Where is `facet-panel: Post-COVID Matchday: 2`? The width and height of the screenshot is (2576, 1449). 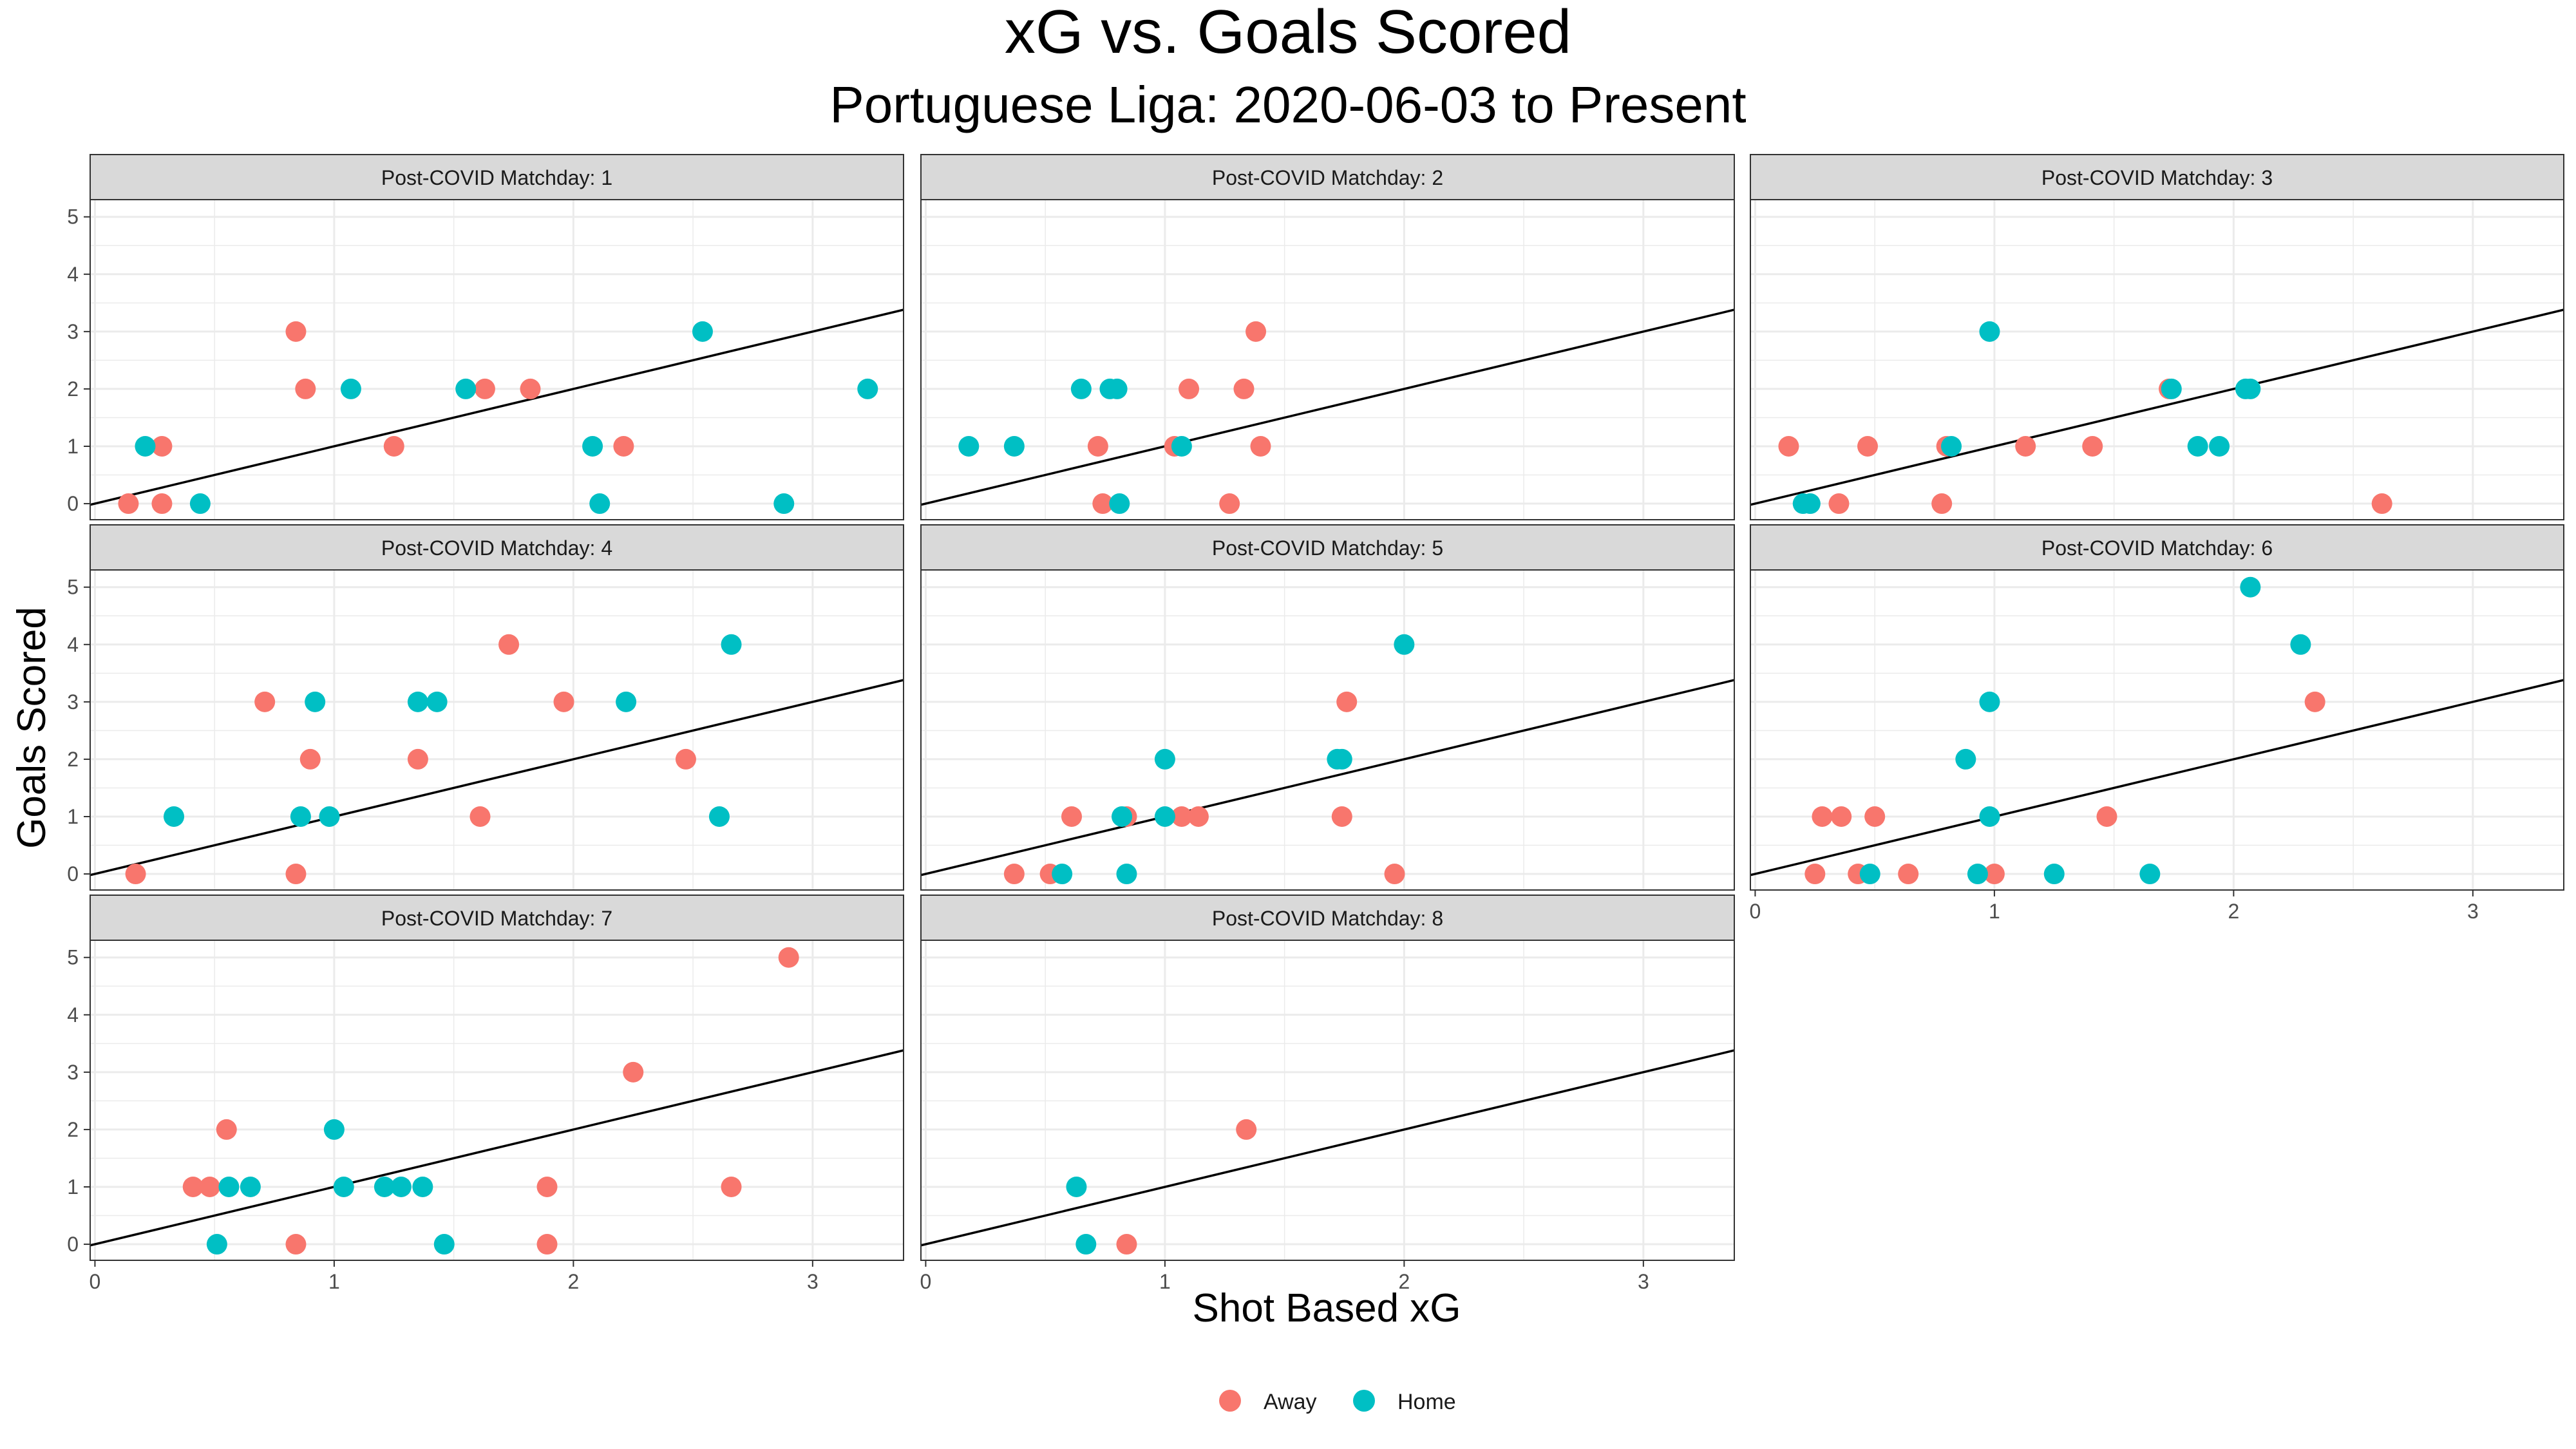
facet-panel: Post-COVID Matchday: 2 is located at coordinates (1327, 337).